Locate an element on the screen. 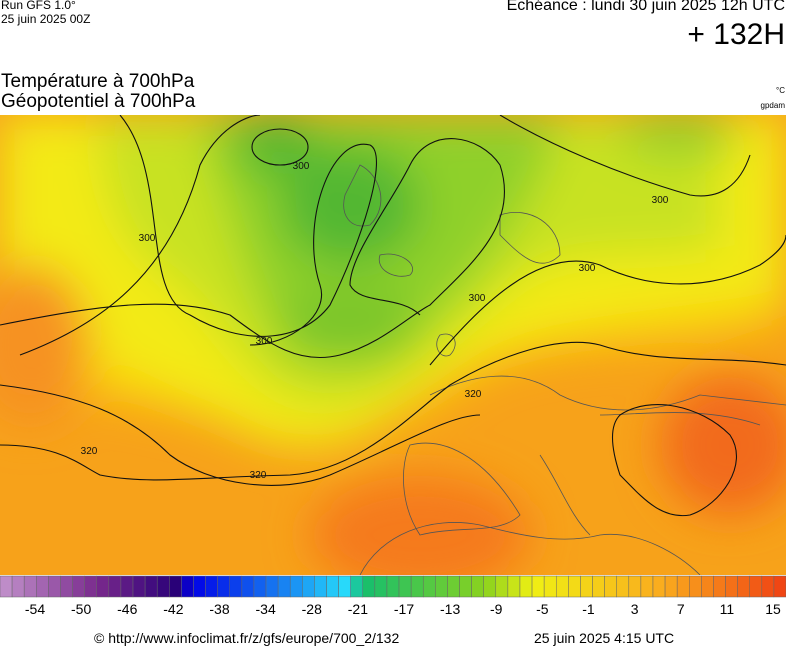  footer-date: 25 juin 2025 4:15 UTC is located at coordinates (604, 638).